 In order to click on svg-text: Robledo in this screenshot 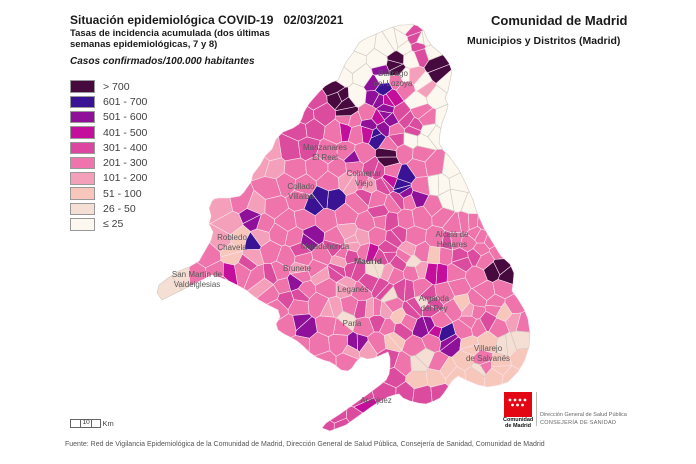, I will do `click(232, 237)`.